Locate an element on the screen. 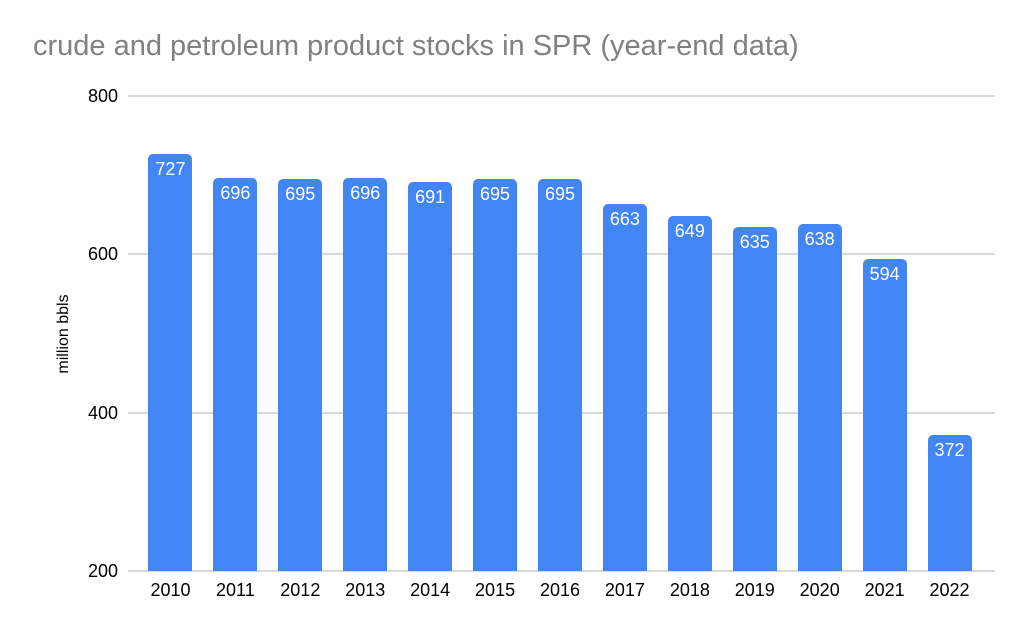 This screenshot has height=633, width=1024. bar-value-label-2019: 635 is located at coordinates (754, 241).